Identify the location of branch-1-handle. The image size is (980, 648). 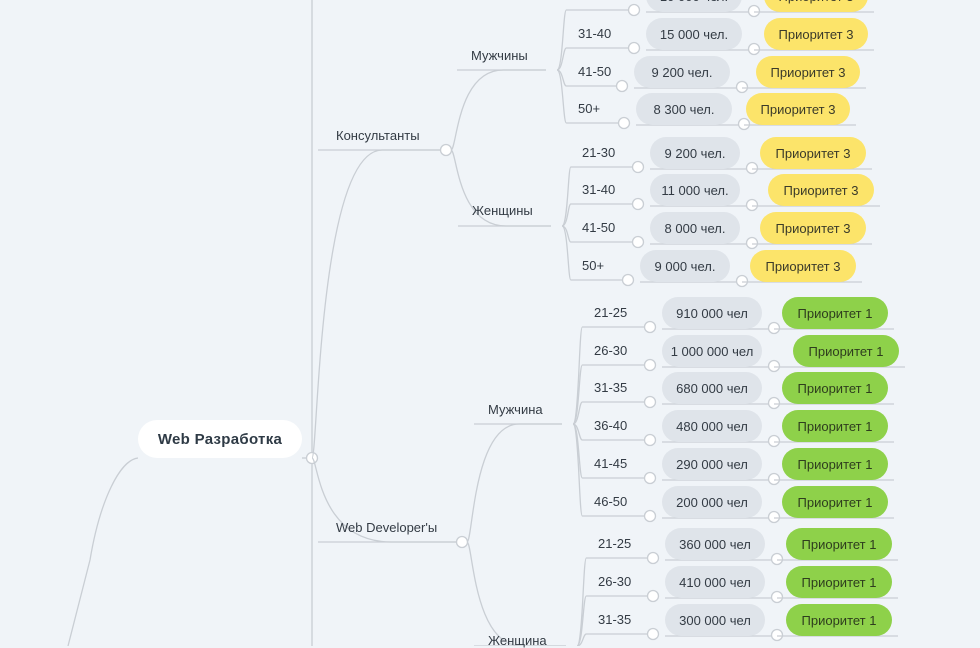
(462, 542).